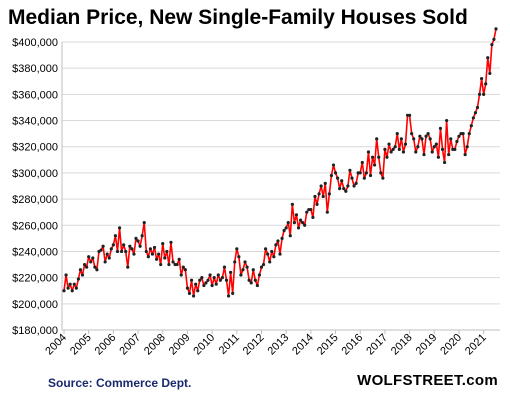 This screenshot has width=510, height=400. Describe the element at coordinates (106, 345) in the screenshot. I see `x-tick-label: 2006` at that location.